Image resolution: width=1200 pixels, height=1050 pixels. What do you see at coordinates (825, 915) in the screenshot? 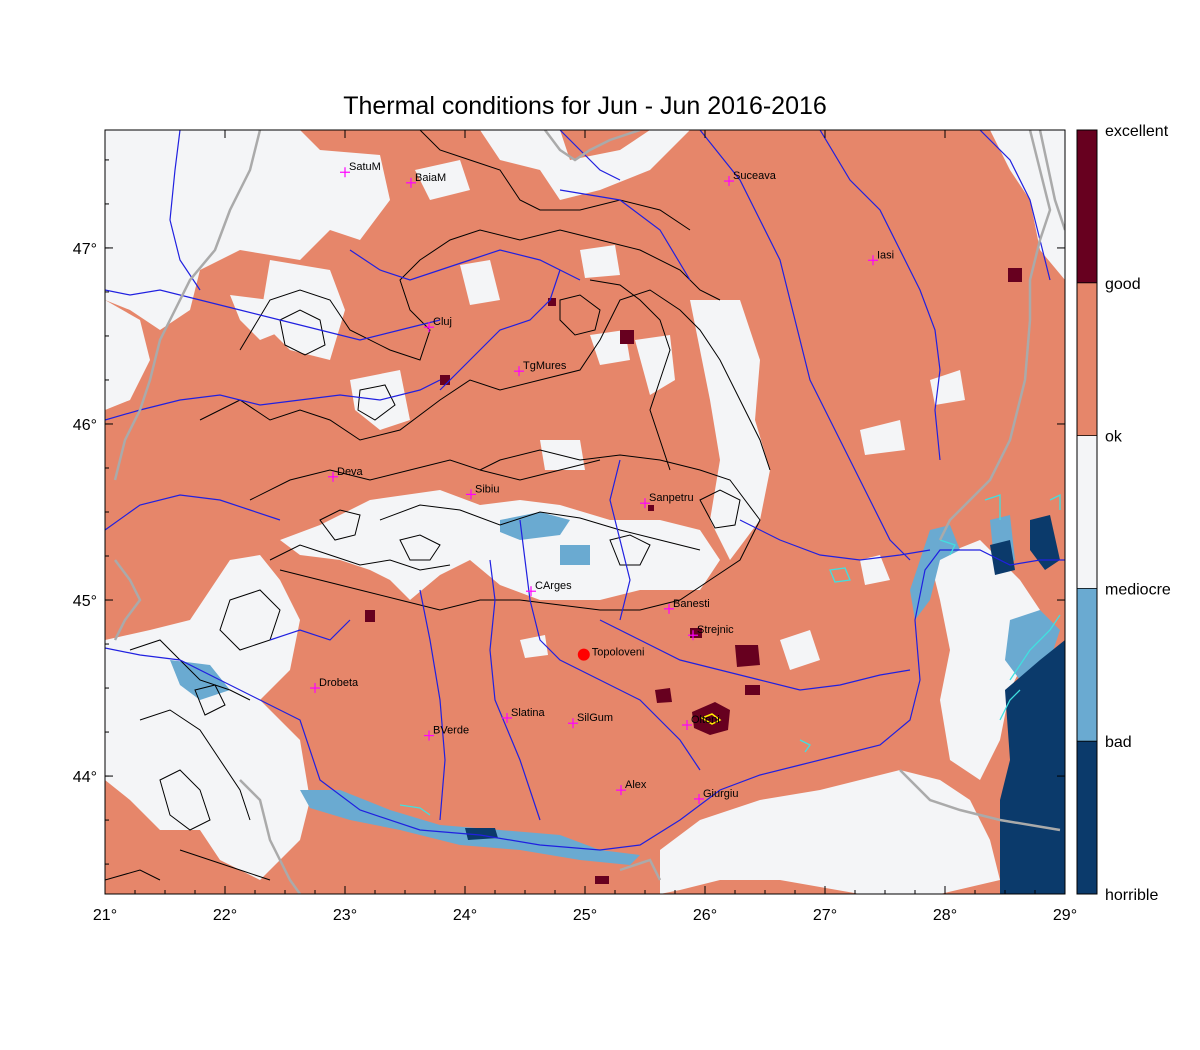
I see `x-tick-label: 27°` at bounding box center [825, 915].